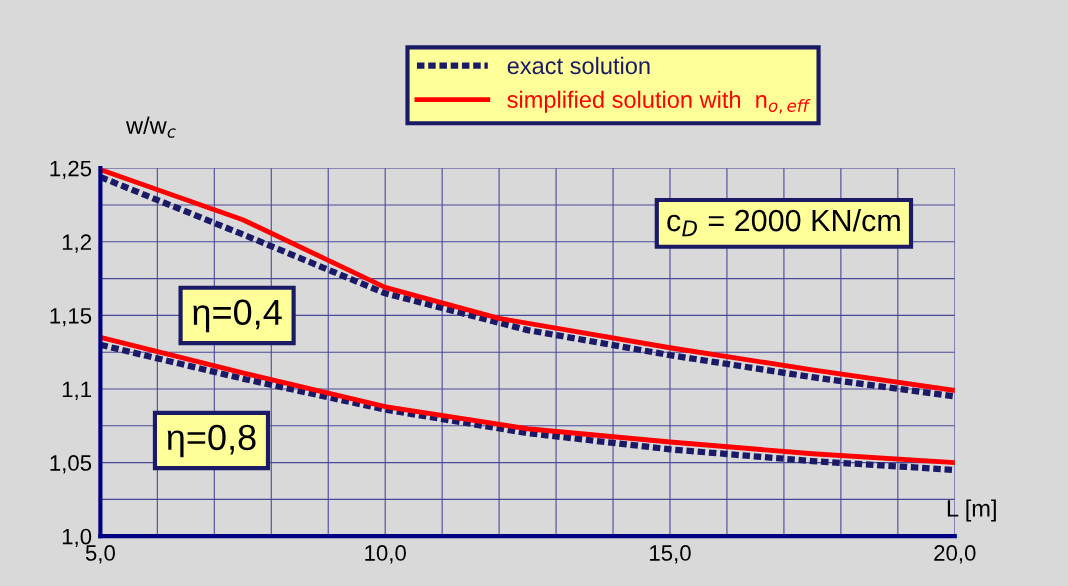 The height and width of the screenshot is (586, 1068). Describe the element at coordinates (76, 243) in the screenshot. I see `y-tick-label: 1,2` at that location.